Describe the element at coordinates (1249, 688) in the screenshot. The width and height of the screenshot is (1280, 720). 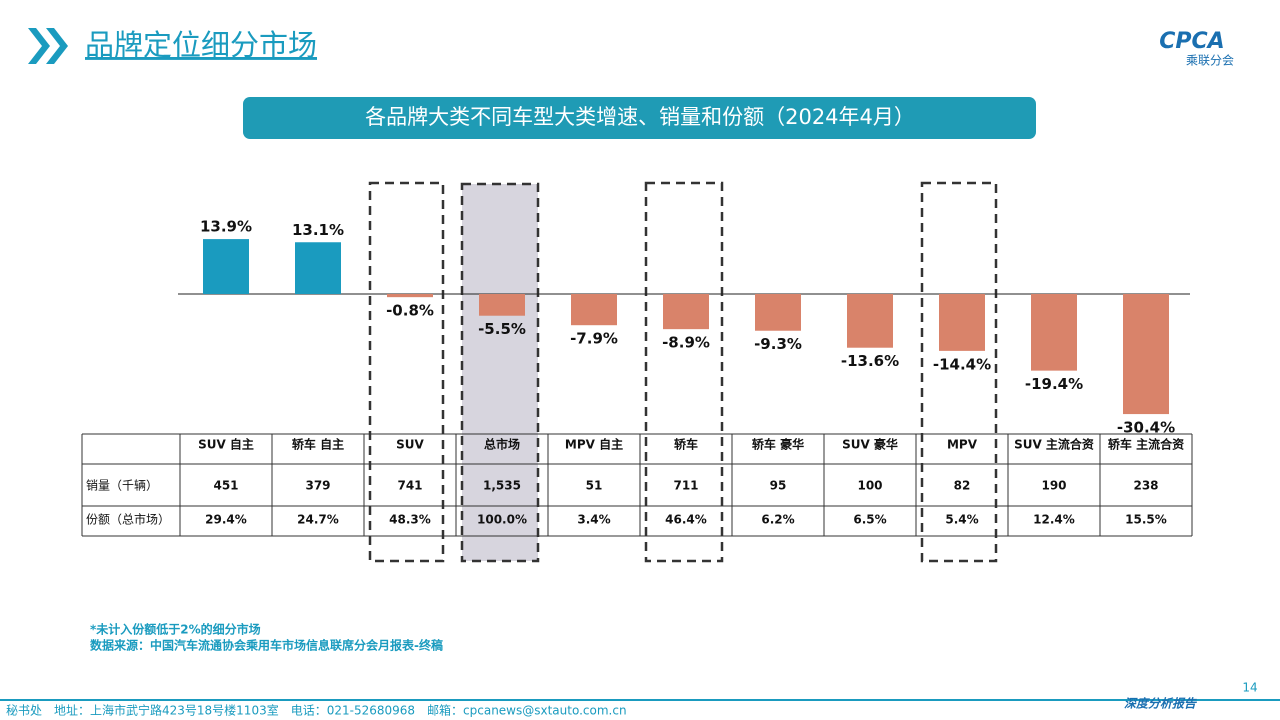
I see `page-number: 14` at that location.